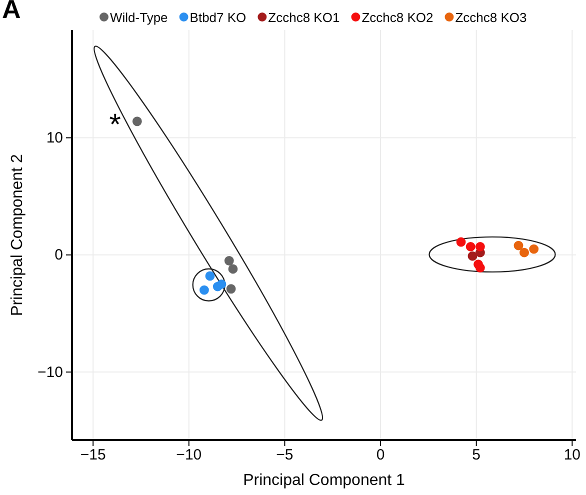 The image size is (586, 495). What do you see at coordinates (572, 455) in the screenshot?
I see `x-tick-label: 10` at bounding box center [572, 455].